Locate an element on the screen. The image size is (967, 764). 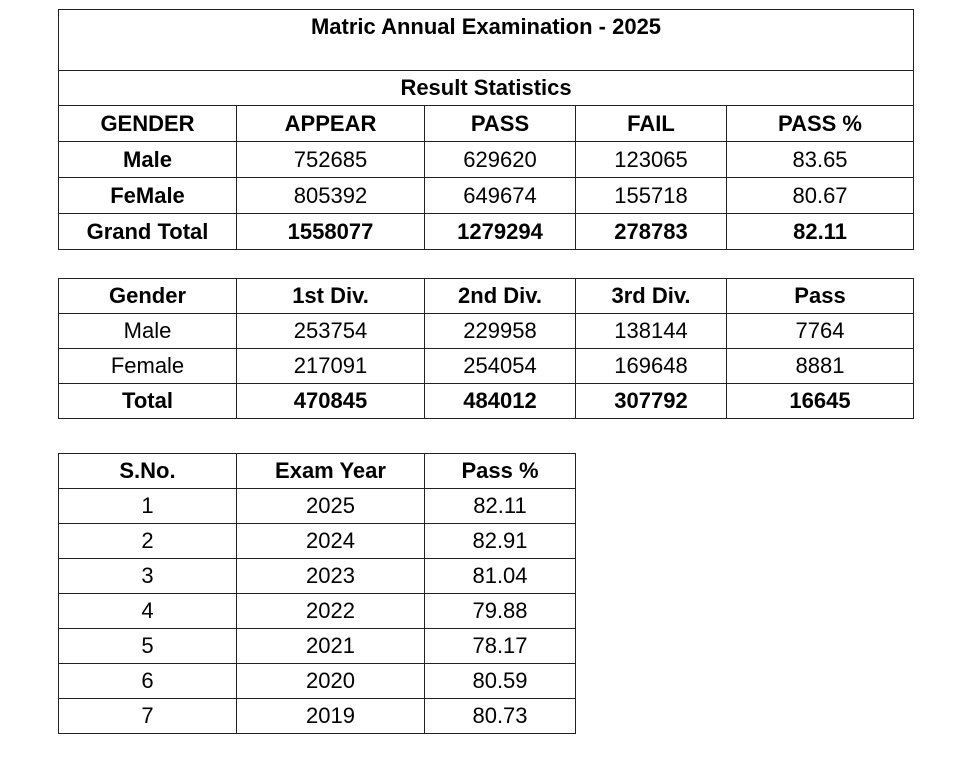
table-cell: 2019 is located at coordinates (330, 716).